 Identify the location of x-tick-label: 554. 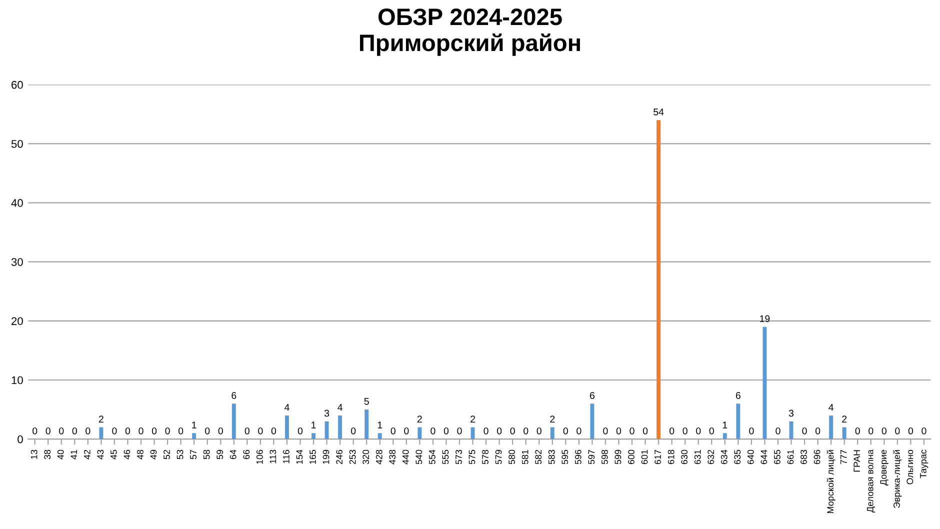
(432, 457).